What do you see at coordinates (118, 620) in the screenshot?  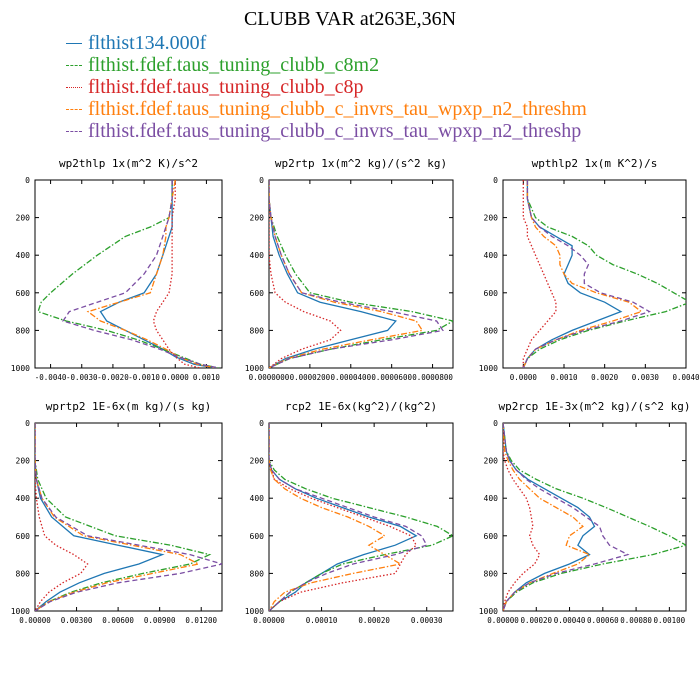 I see `x-tick-label: 0.00600` at bounding box center [118, 620].